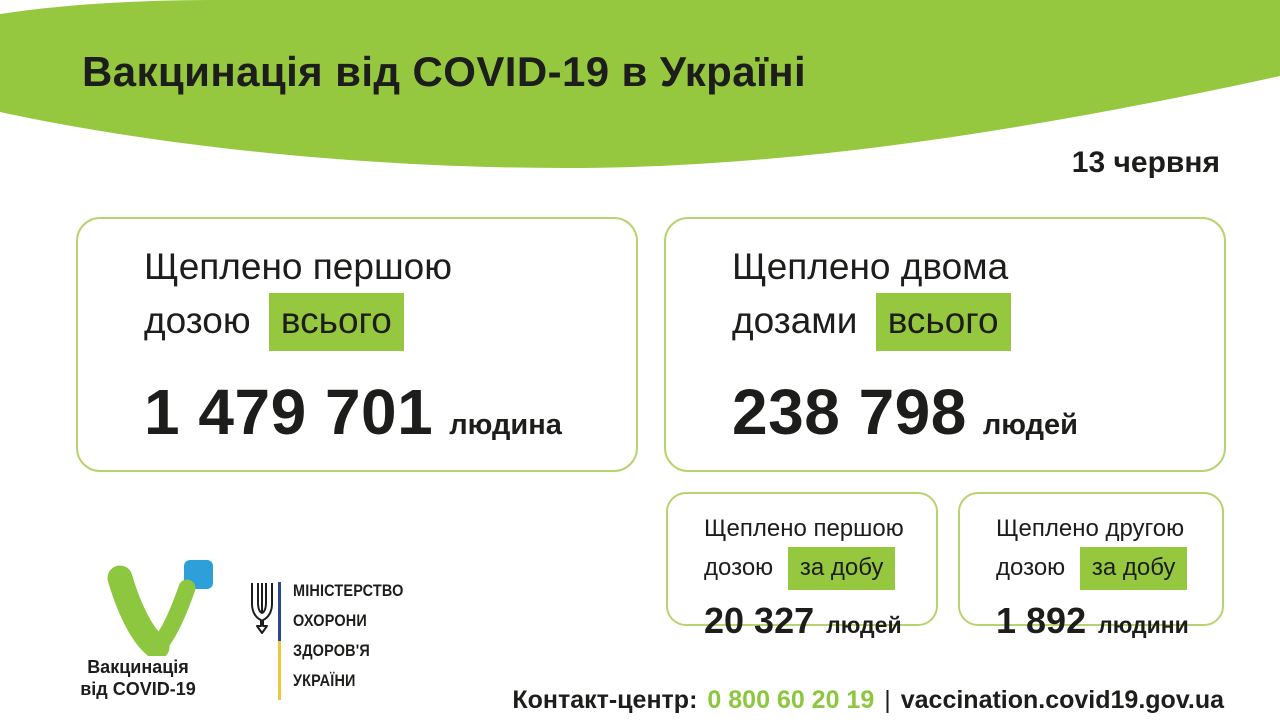 The height and width of the screenshot is (720, 1280). I want to click on card-value: 238 798 людей, so click(978, 412).